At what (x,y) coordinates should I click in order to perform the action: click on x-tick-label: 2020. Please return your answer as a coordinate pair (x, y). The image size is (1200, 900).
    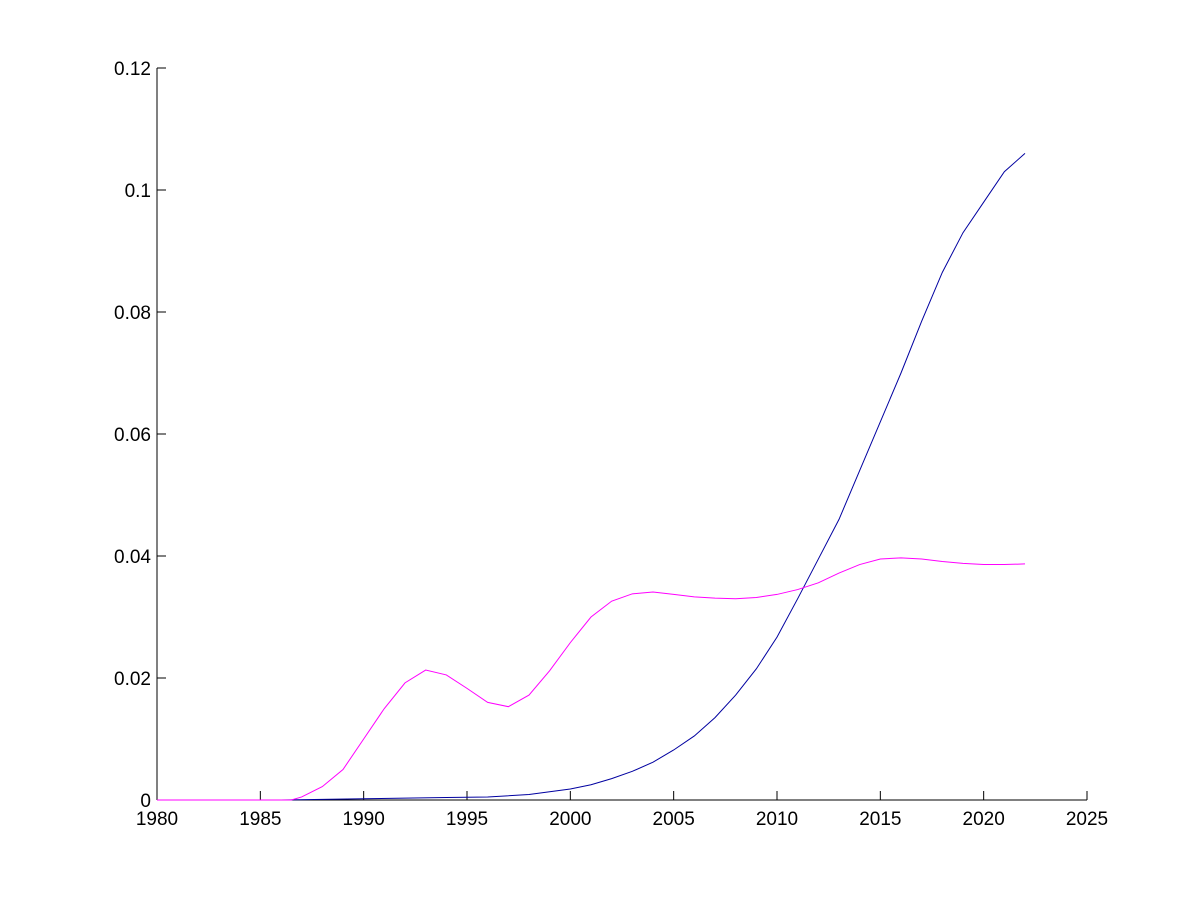
    Looking at the image, I should click on (984, 819).